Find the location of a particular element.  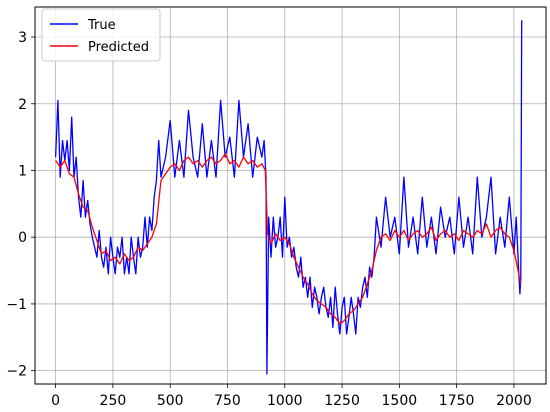

legend-label-predicted: Predicted is located at coordinates (118, 47).